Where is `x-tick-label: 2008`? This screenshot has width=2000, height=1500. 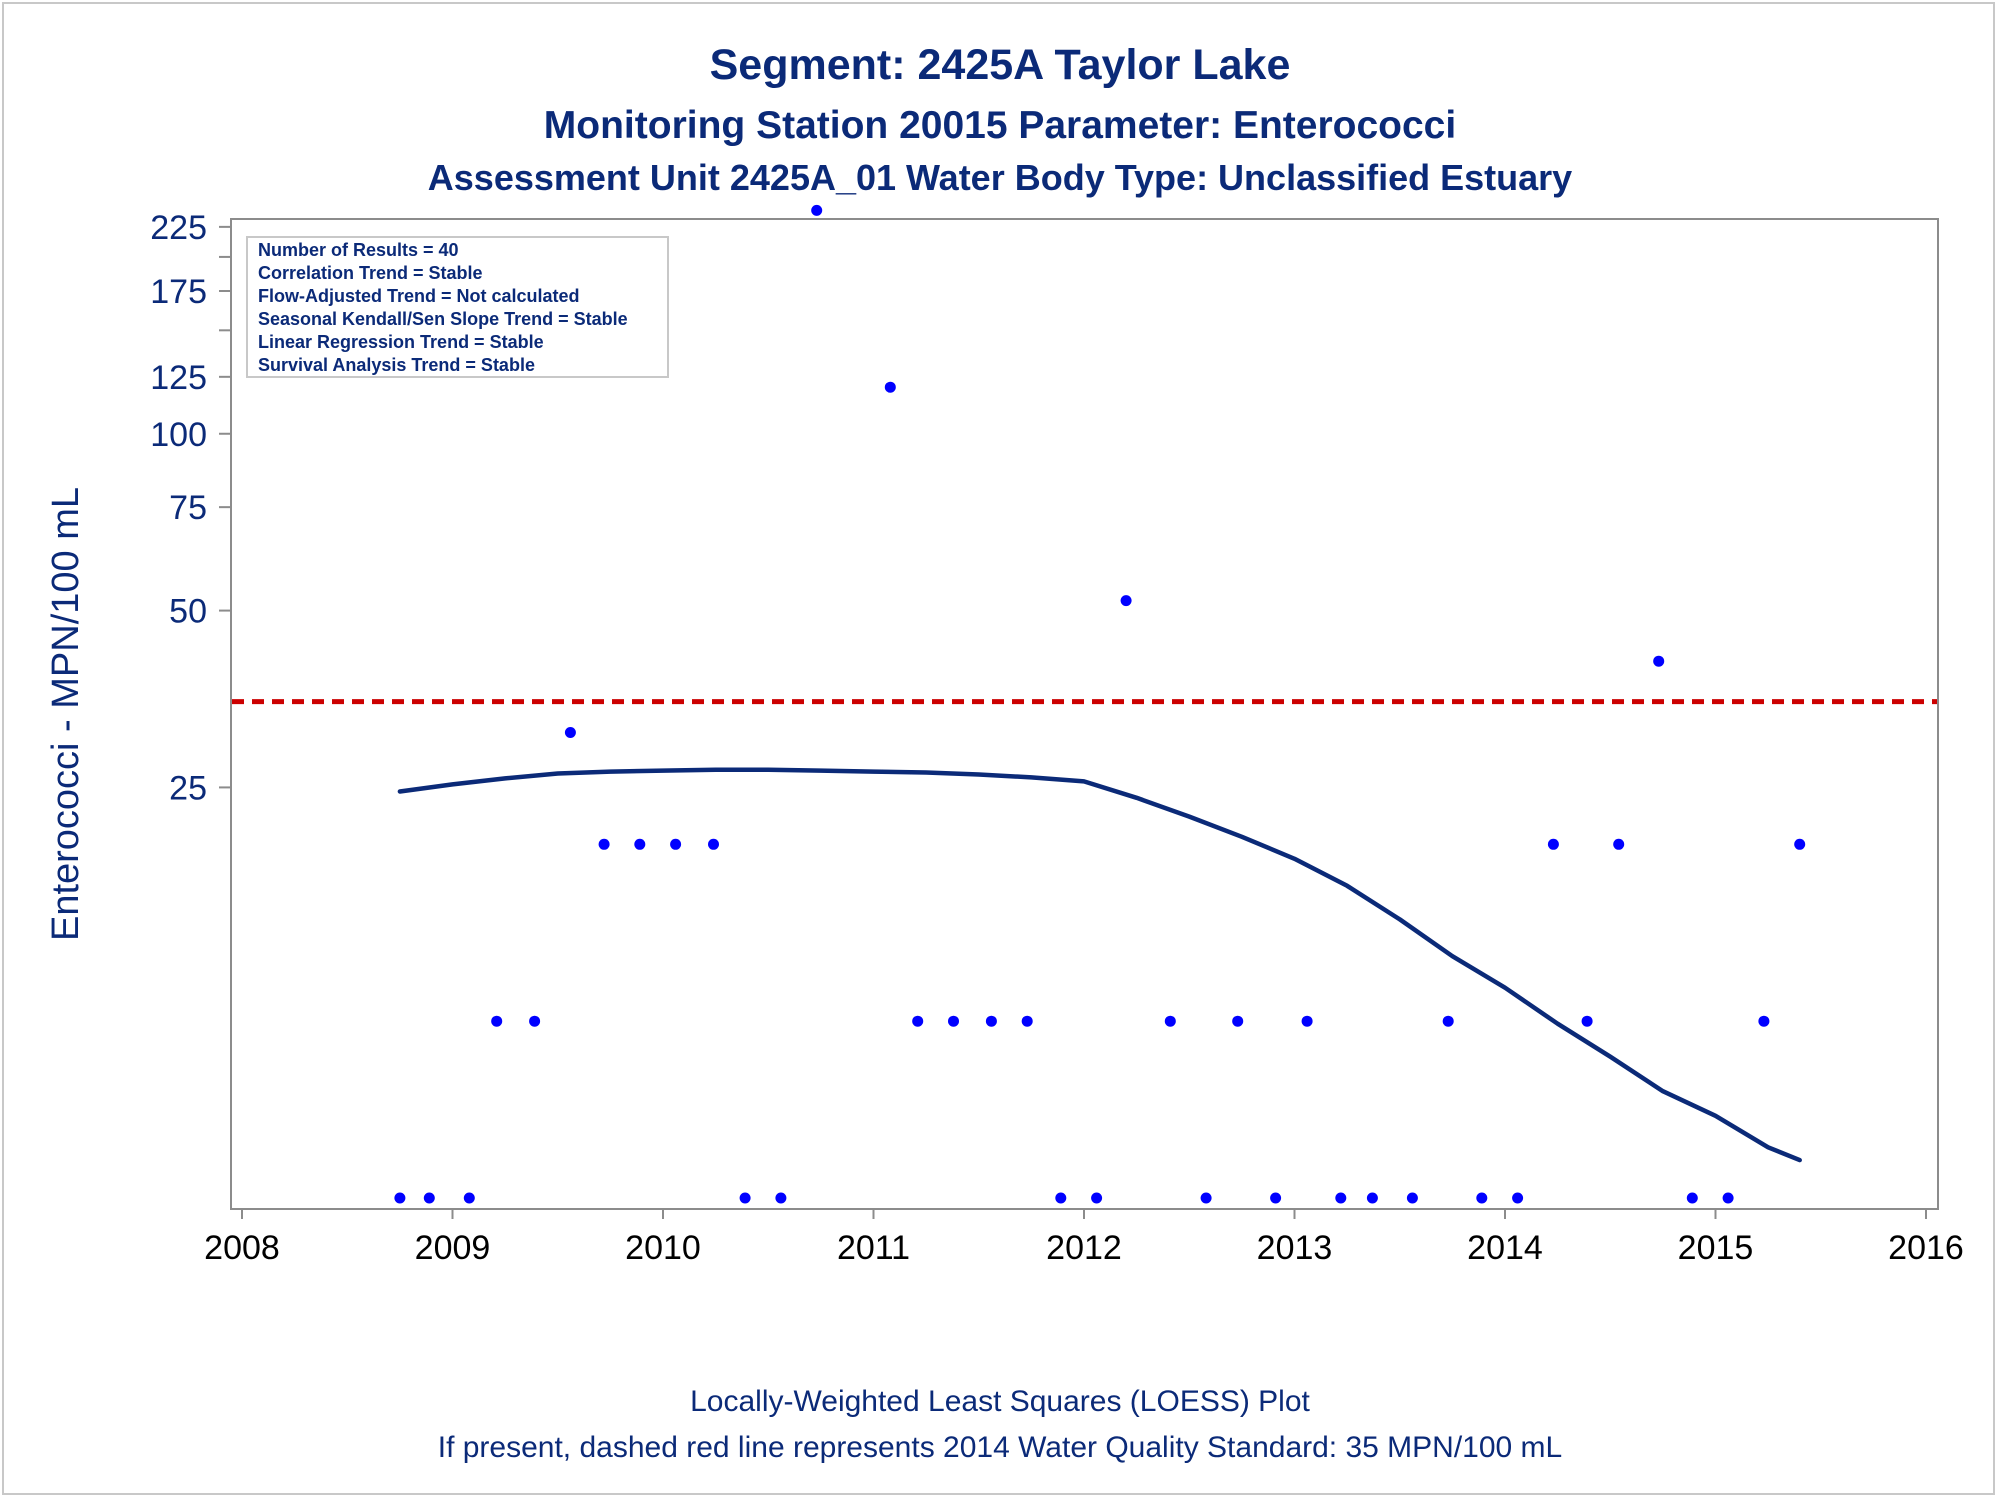
x-tick-label: 2008 is located at coordinates (242, 1248).